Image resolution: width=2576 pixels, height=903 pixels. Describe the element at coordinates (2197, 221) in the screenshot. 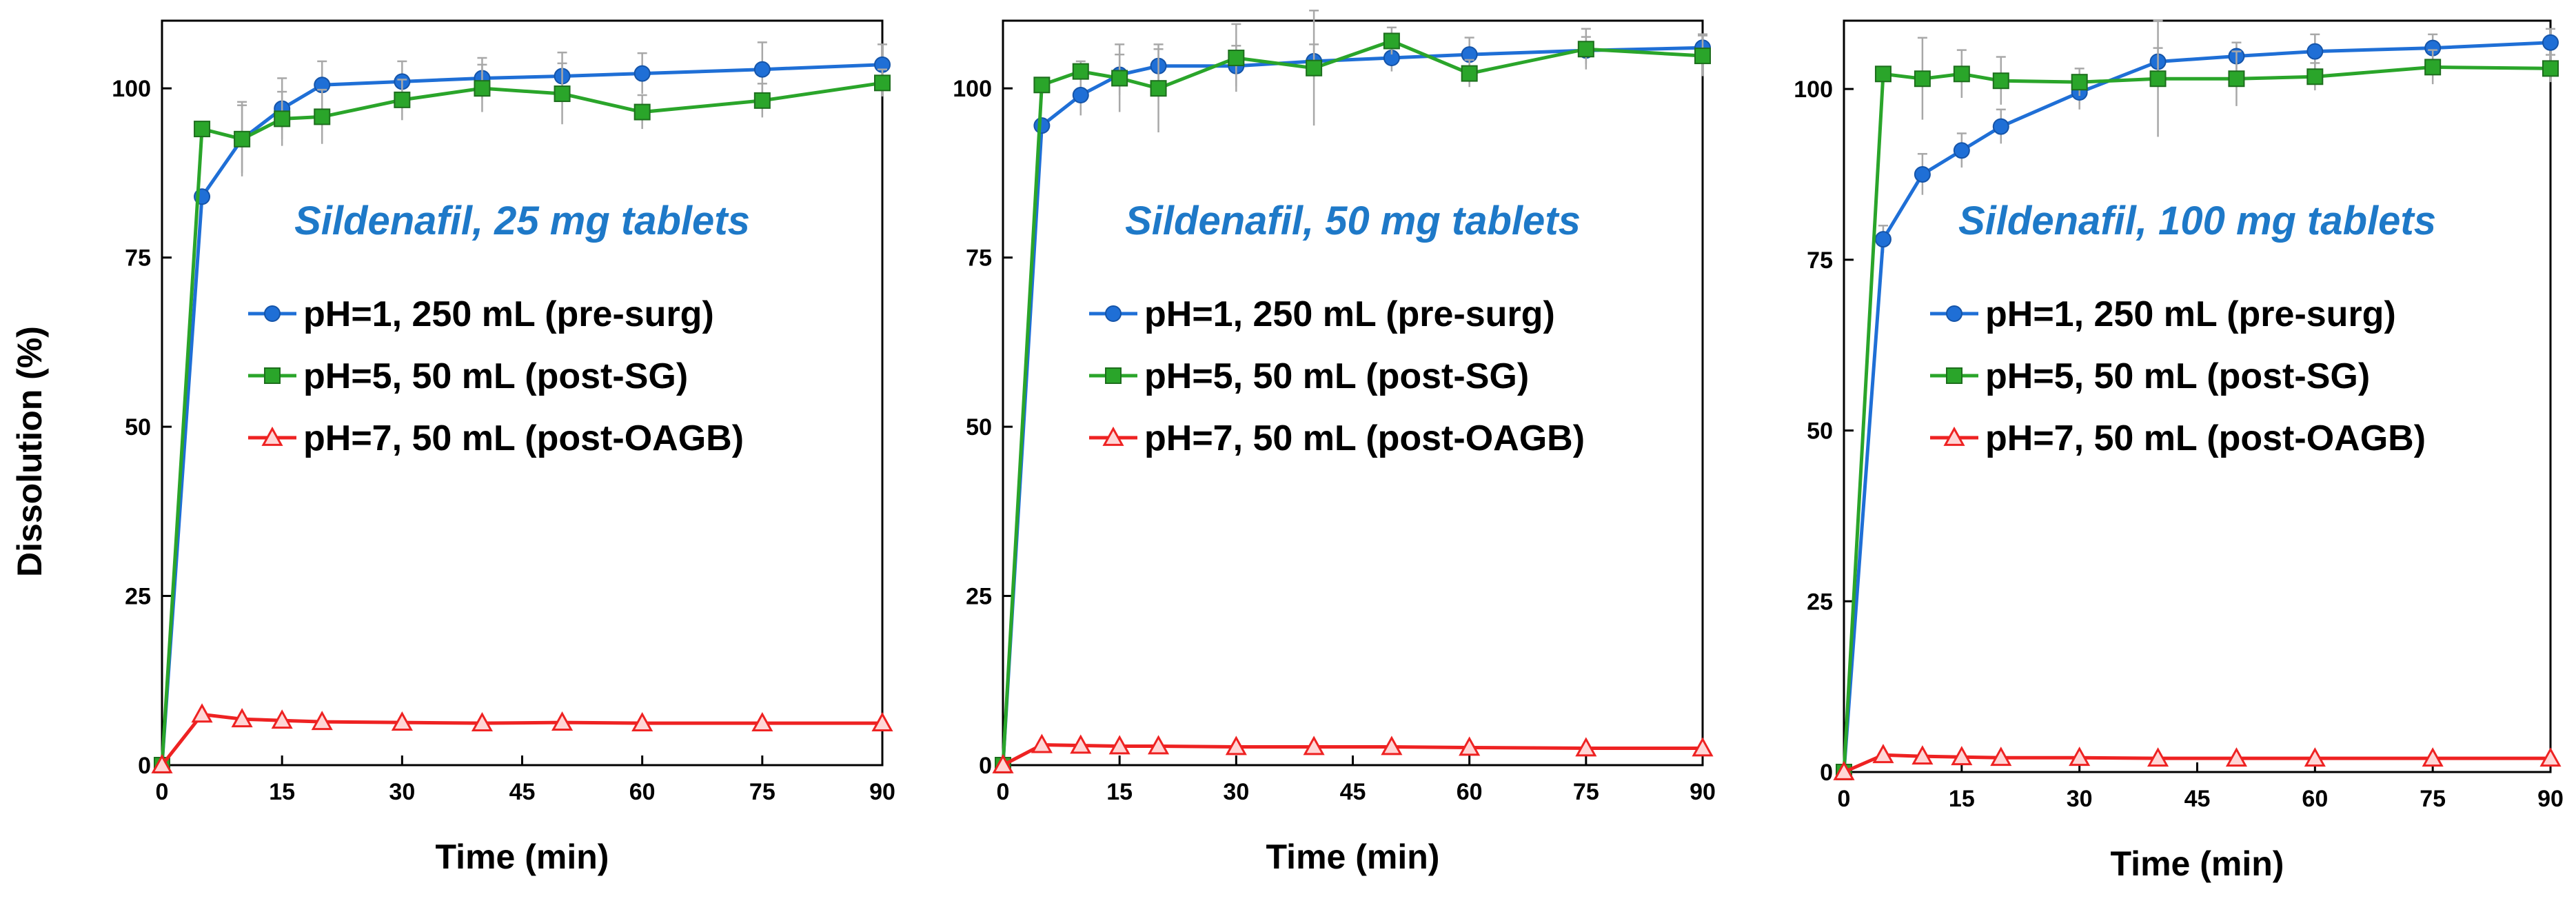

I see `chart-title: Sildenafil, 100 mg tablets` at that location.